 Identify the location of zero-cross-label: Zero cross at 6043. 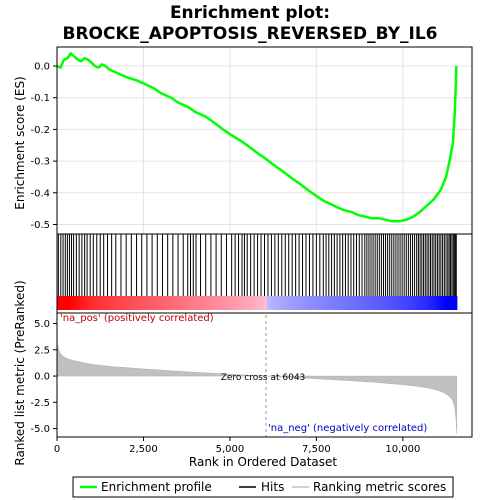
(263, 378).